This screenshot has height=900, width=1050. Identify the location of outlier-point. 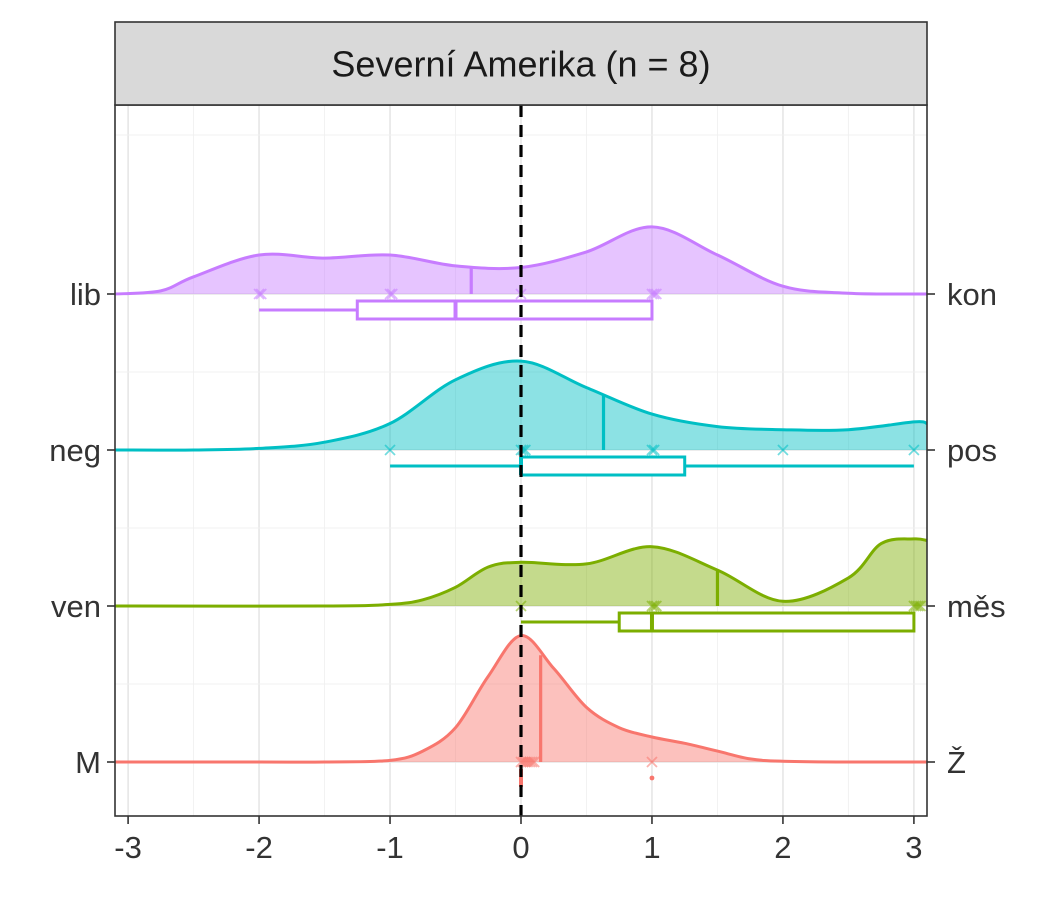
(652, 778).